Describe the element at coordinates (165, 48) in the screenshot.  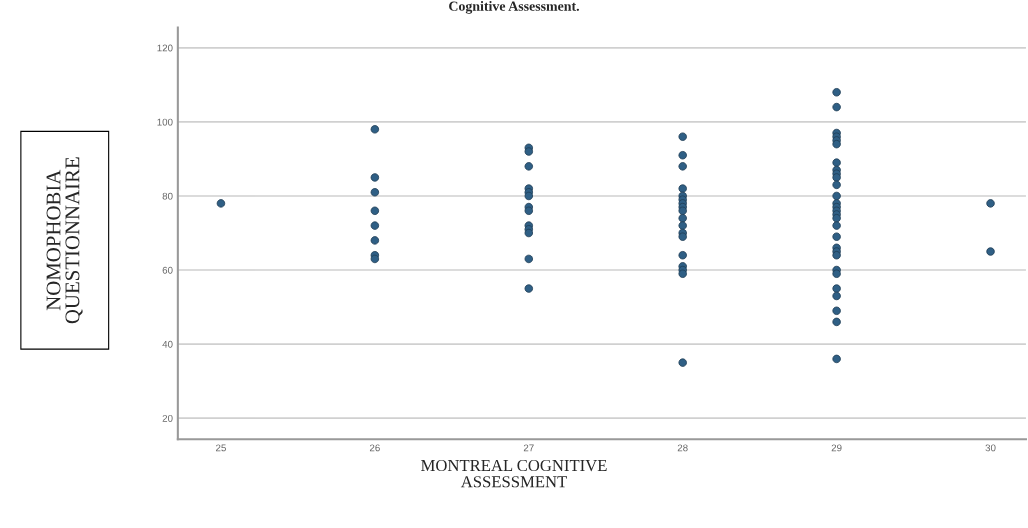
I see `y-tick-label: 120` at that location.